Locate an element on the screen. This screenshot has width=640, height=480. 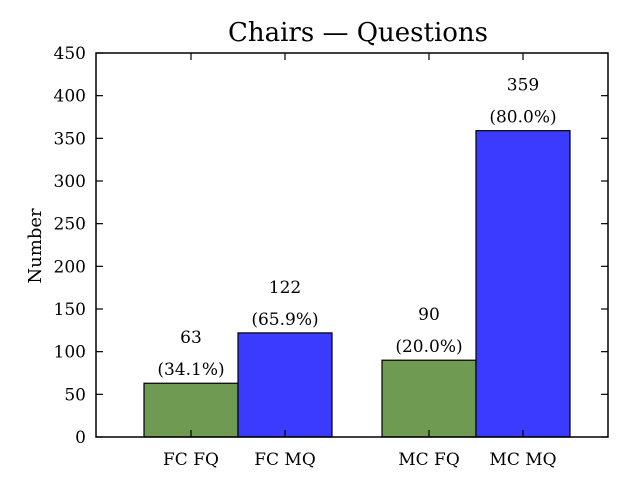
x-tick-label: FC MQ is located at coordinates (285, 460).